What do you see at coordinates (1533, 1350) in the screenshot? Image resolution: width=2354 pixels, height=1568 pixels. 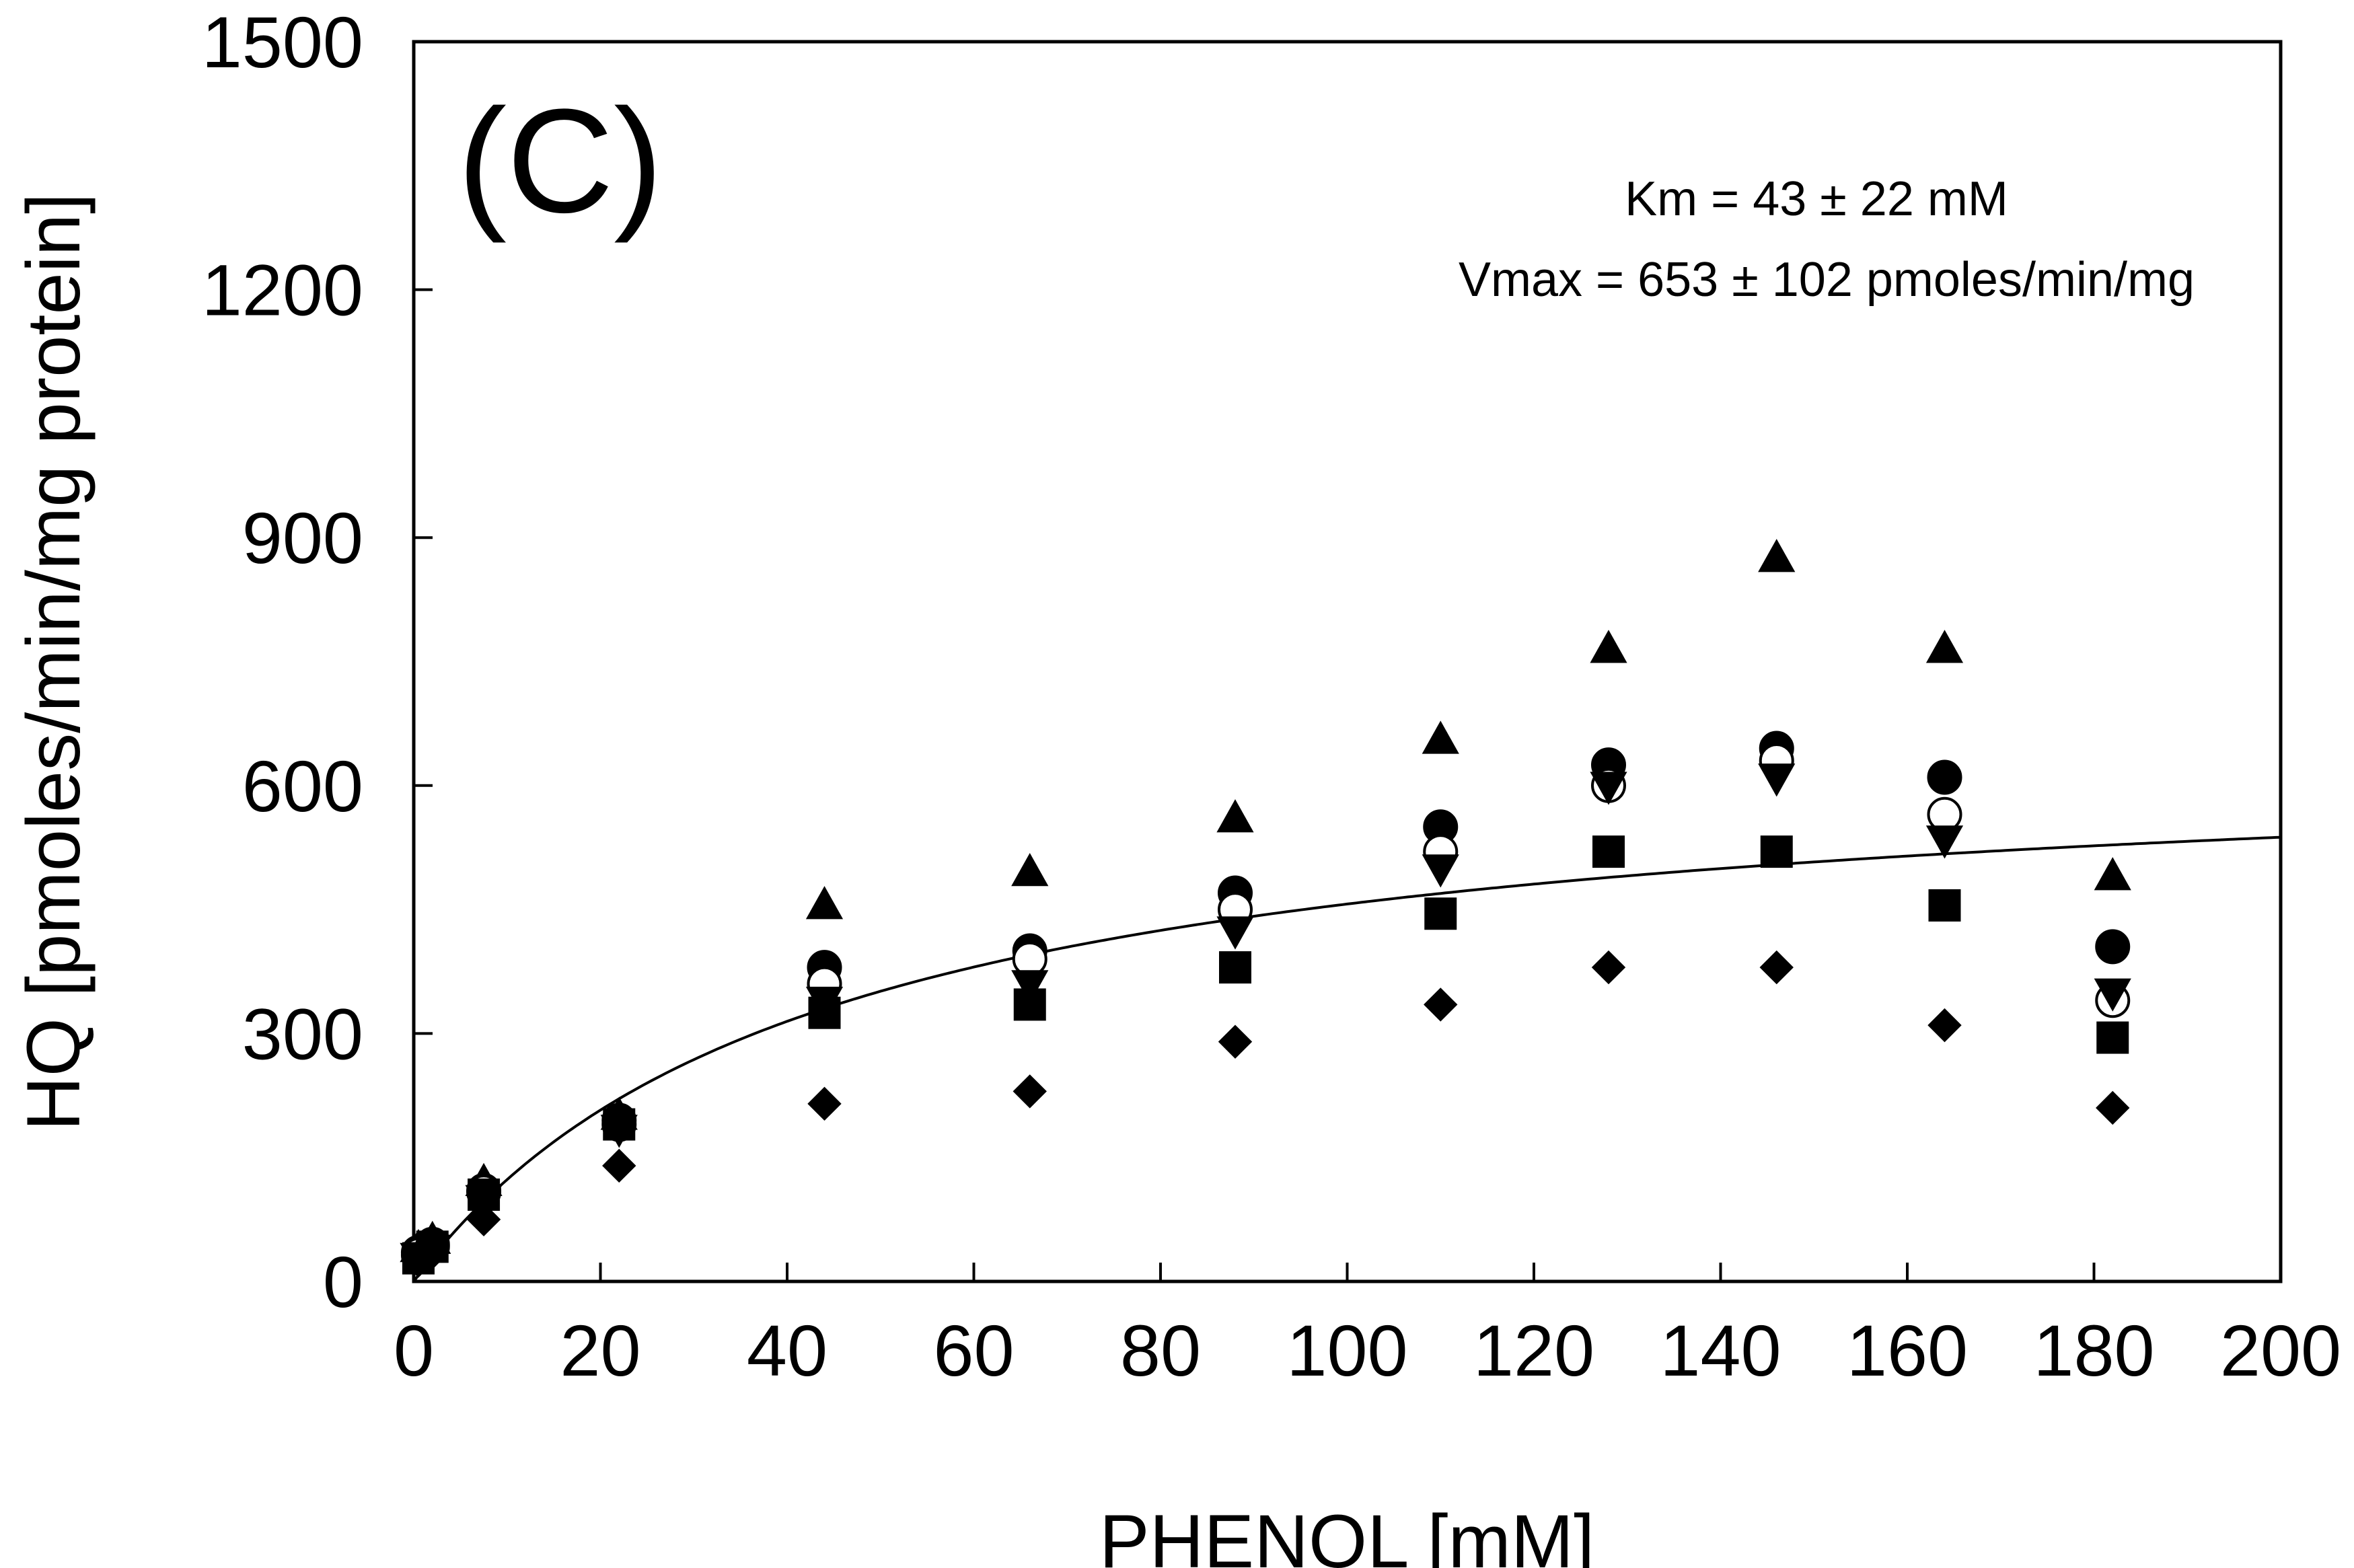 I see `x-tick-label: 120` at bounding box center [1533, 1350].